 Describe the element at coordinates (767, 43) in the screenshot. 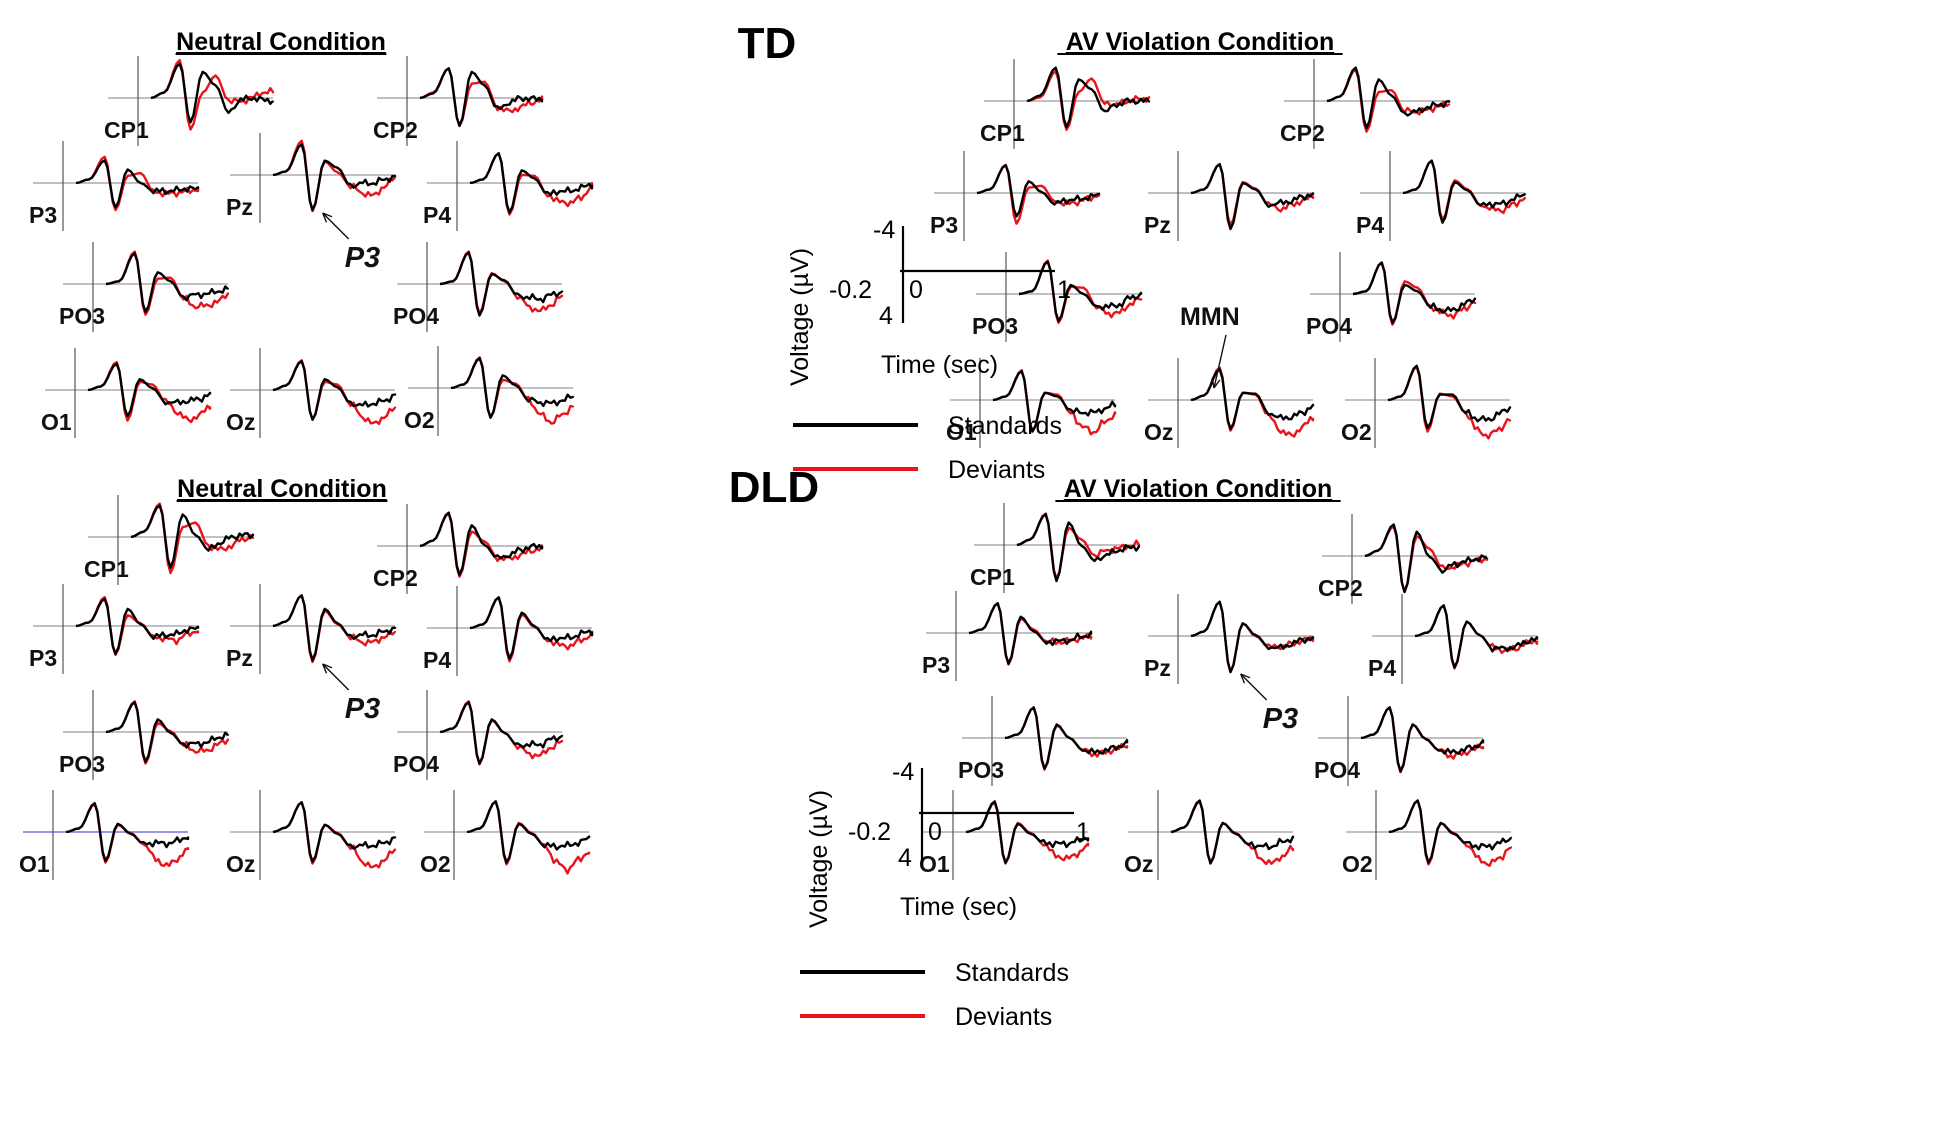

I see `group-label-td: TD` at that location.